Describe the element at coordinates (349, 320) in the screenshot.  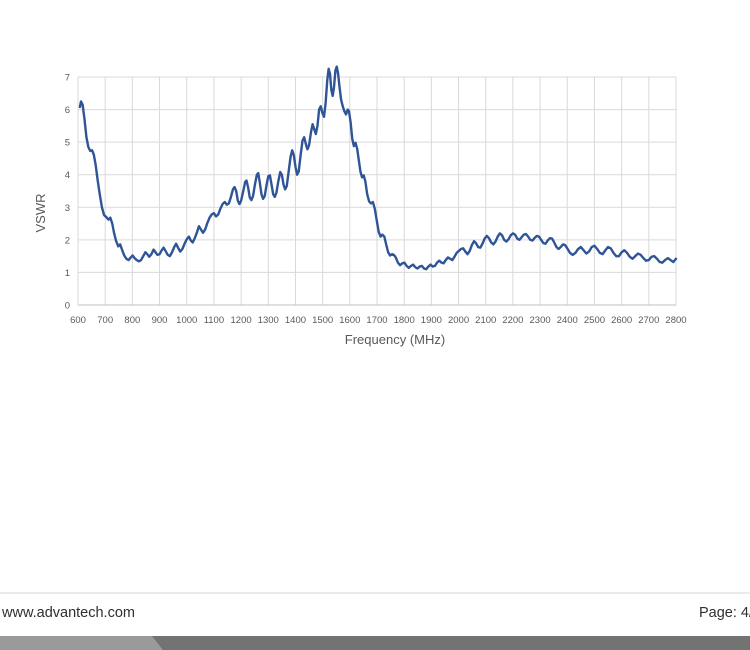
I see `svg-text: 1600` at that location.